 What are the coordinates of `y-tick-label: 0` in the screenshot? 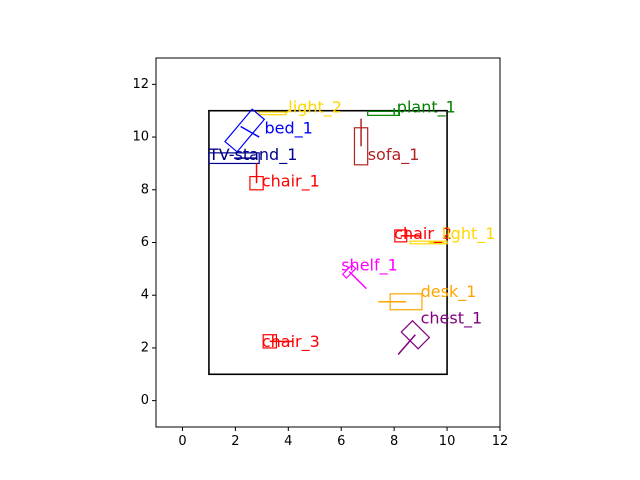 It's located at (145, 400).